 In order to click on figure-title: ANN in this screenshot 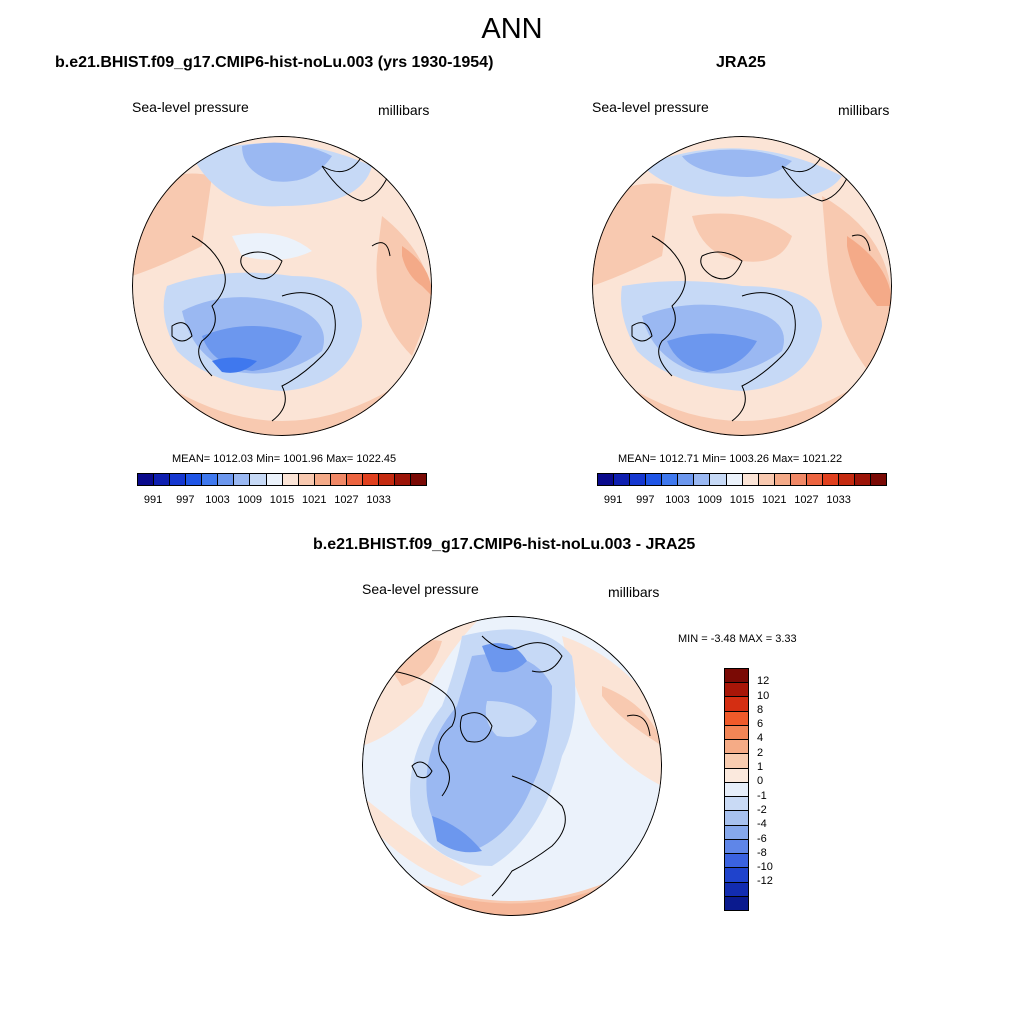, I will do `click(512, 29)`.